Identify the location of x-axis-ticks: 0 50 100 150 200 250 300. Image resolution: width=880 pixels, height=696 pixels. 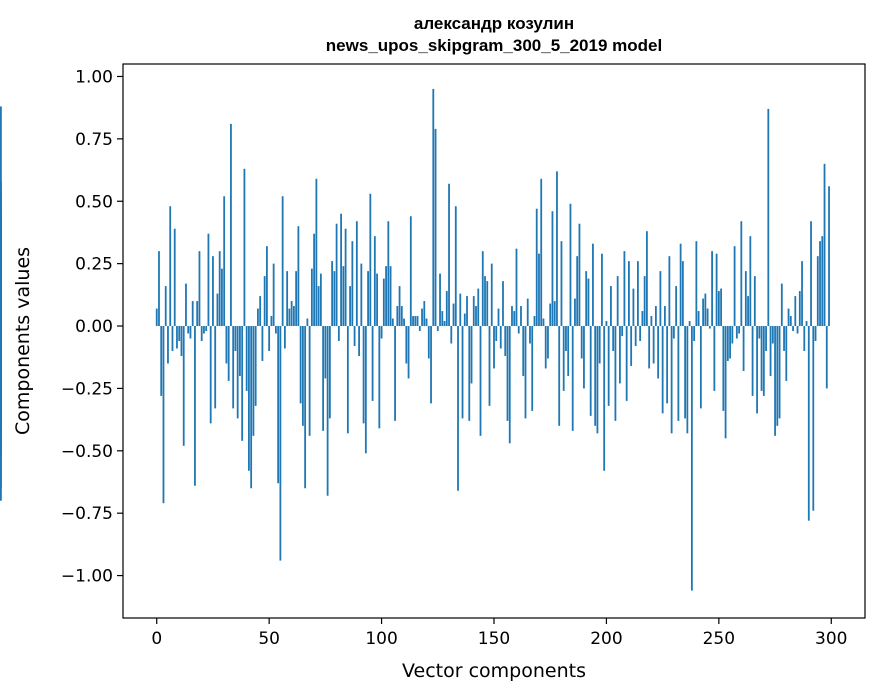
(499, 633).